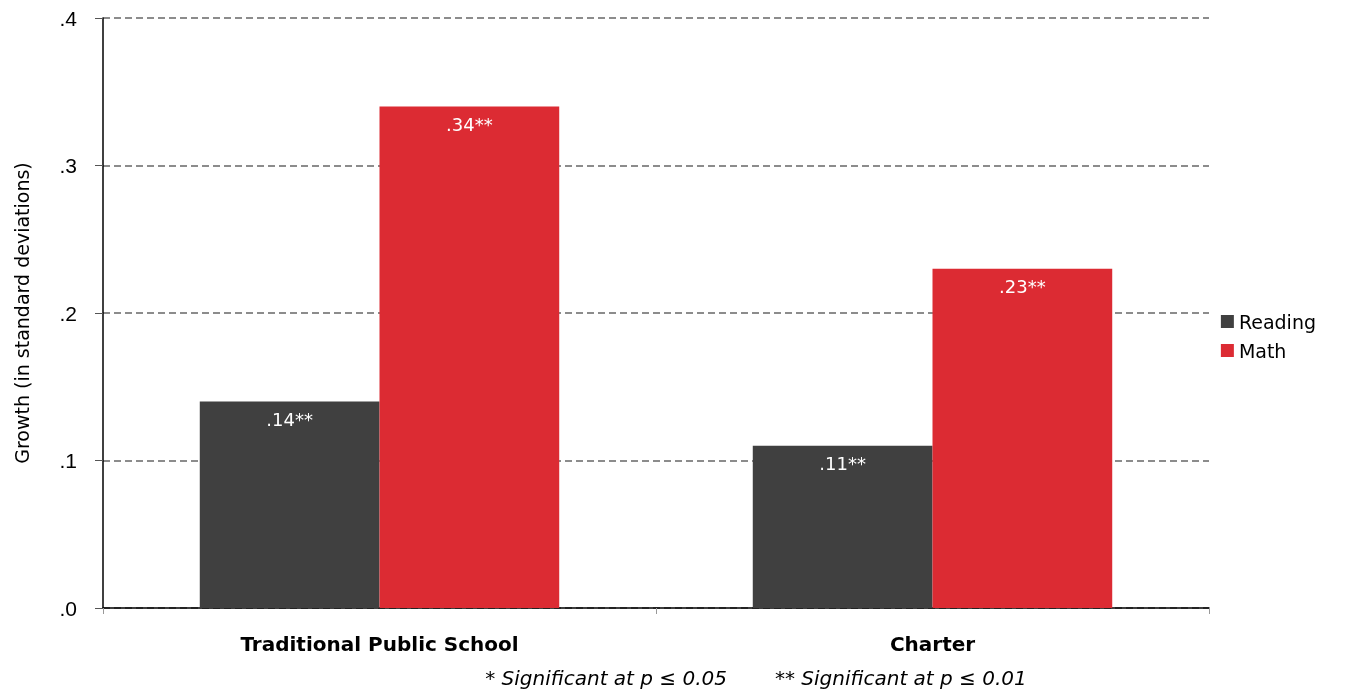  I want to click on x-tick-label: Charter, so click(932, 644).